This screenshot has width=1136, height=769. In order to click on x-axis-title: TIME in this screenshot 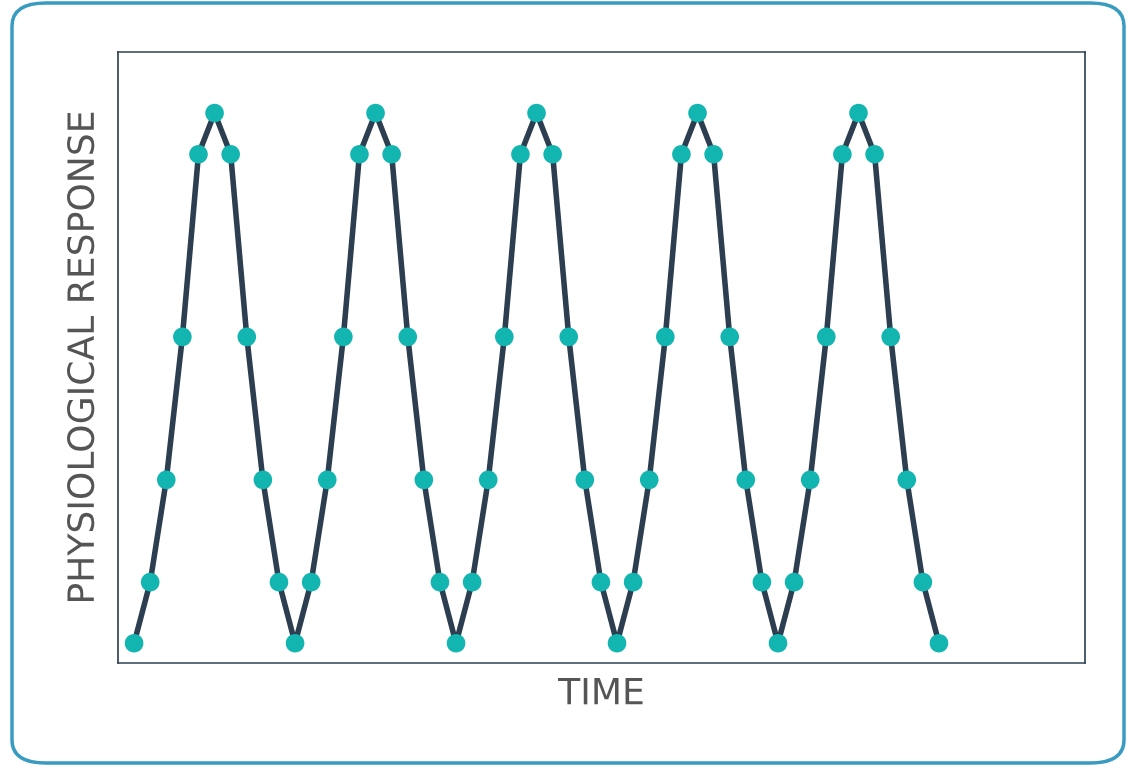, I will do `click(600, 691)`.